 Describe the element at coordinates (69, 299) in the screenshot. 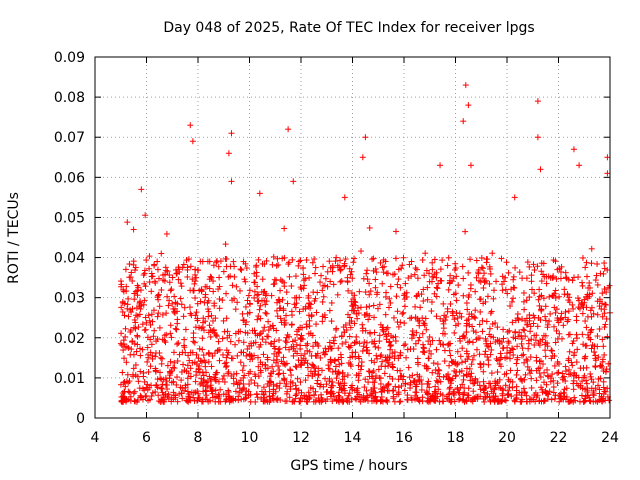

I see `y-tick-label: 0.03` at that location.